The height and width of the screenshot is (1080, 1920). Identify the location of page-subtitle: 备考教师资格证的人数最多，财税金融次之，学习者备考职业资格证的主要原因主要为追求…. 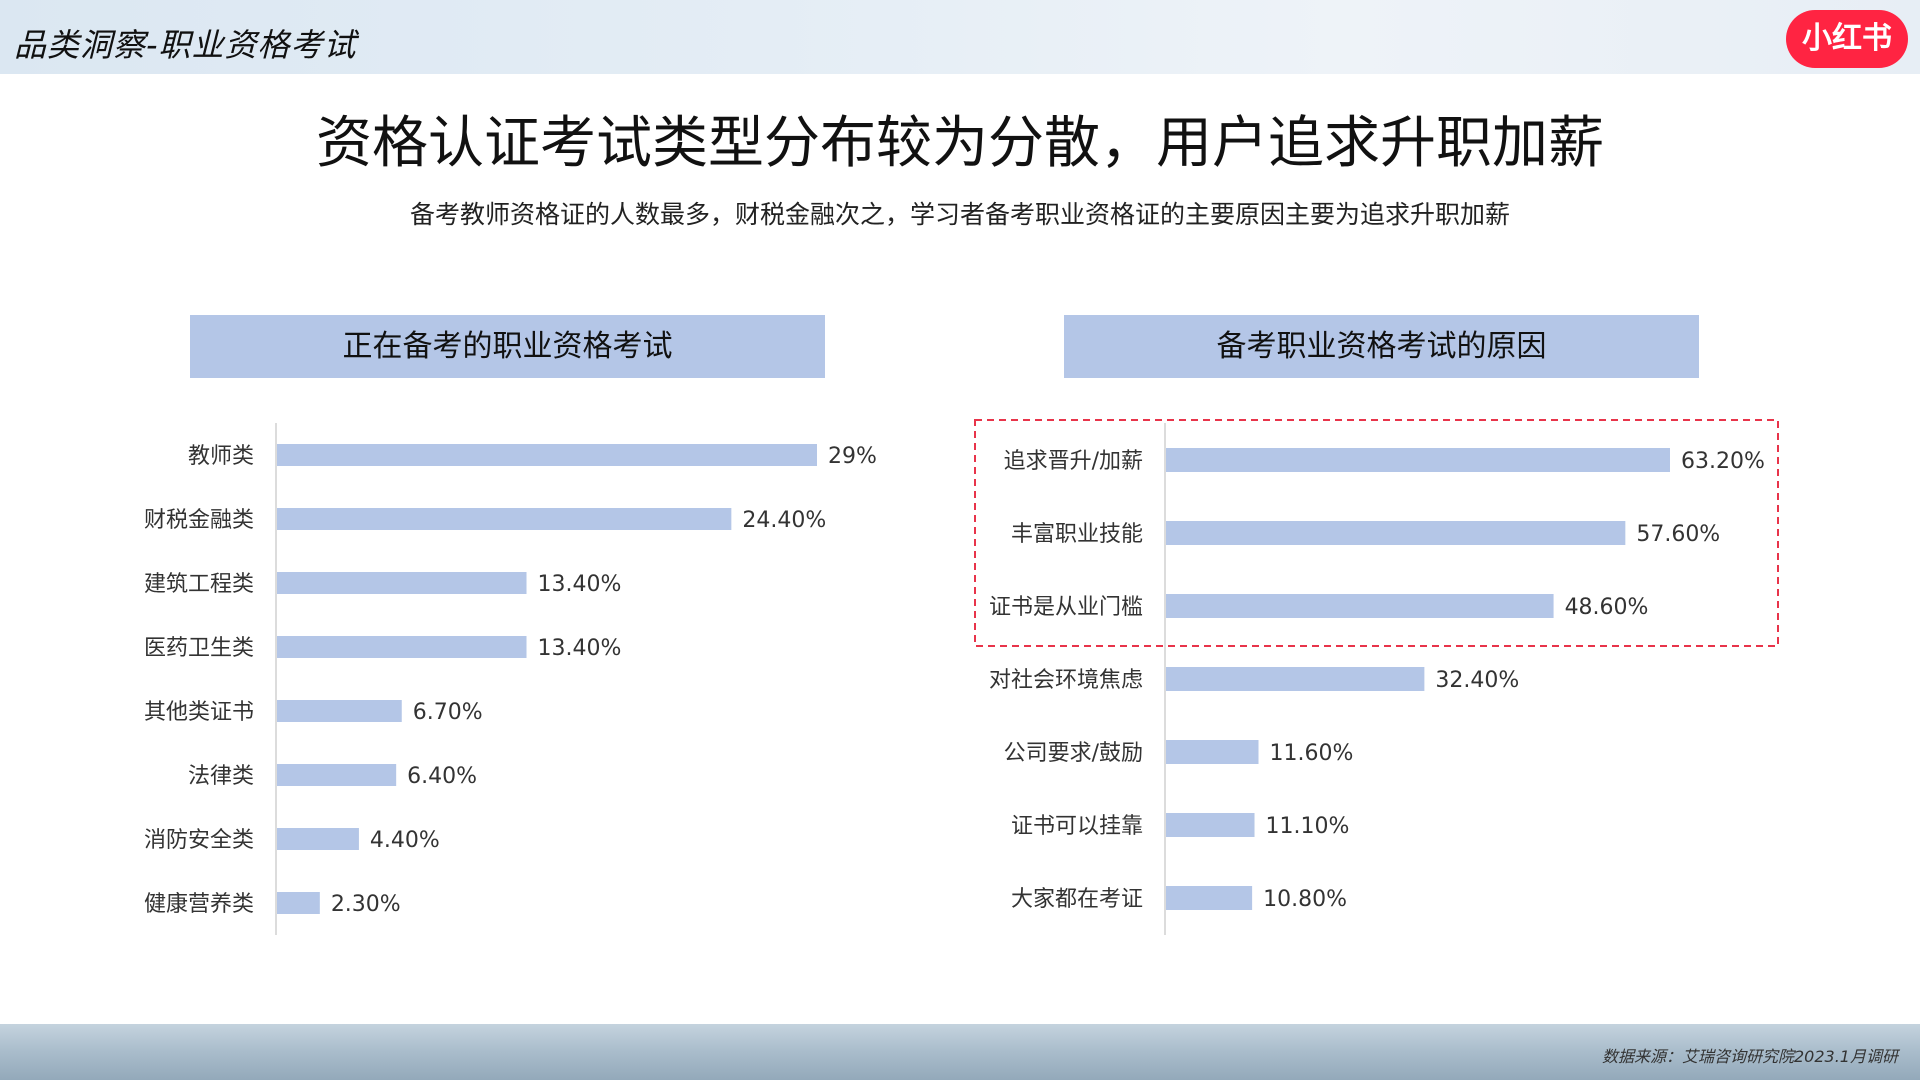
(959, 214).